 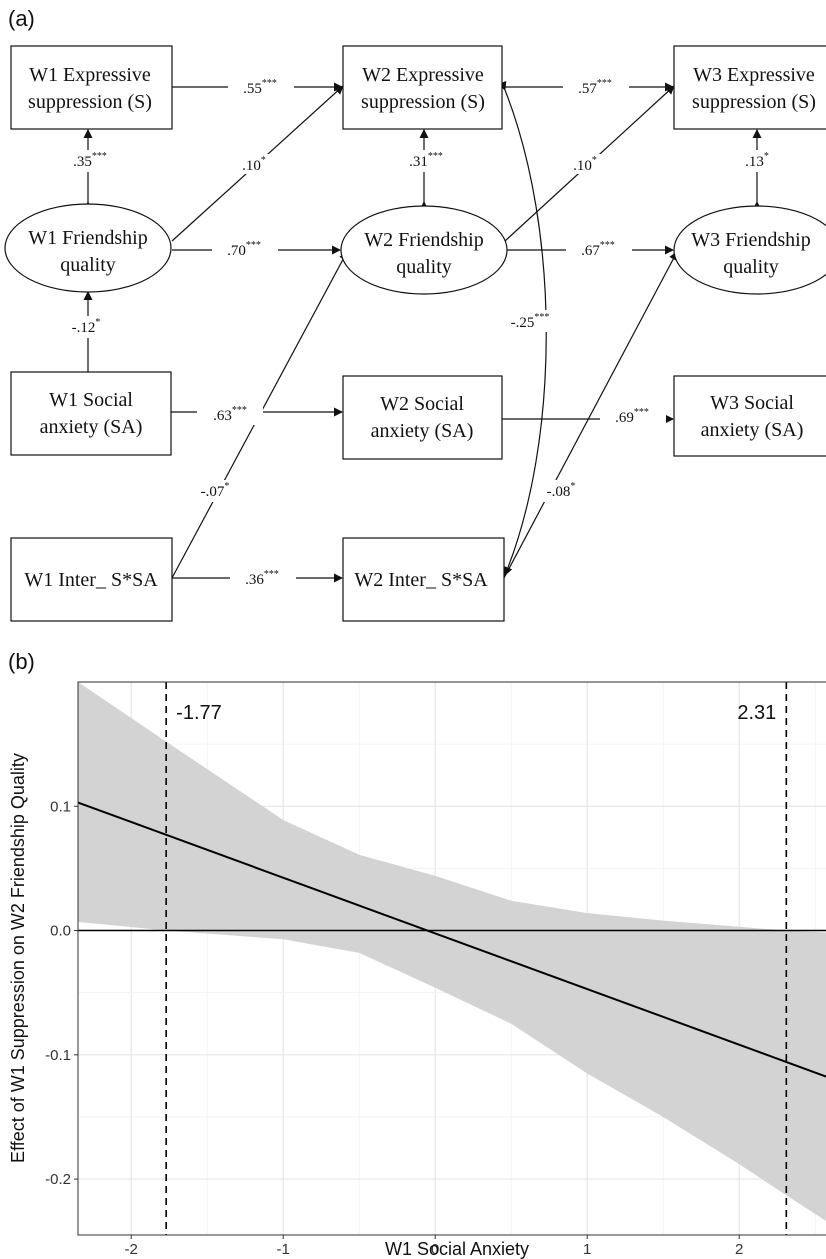 I want to click on node-w2-es-box, so click(x=422, y=87).